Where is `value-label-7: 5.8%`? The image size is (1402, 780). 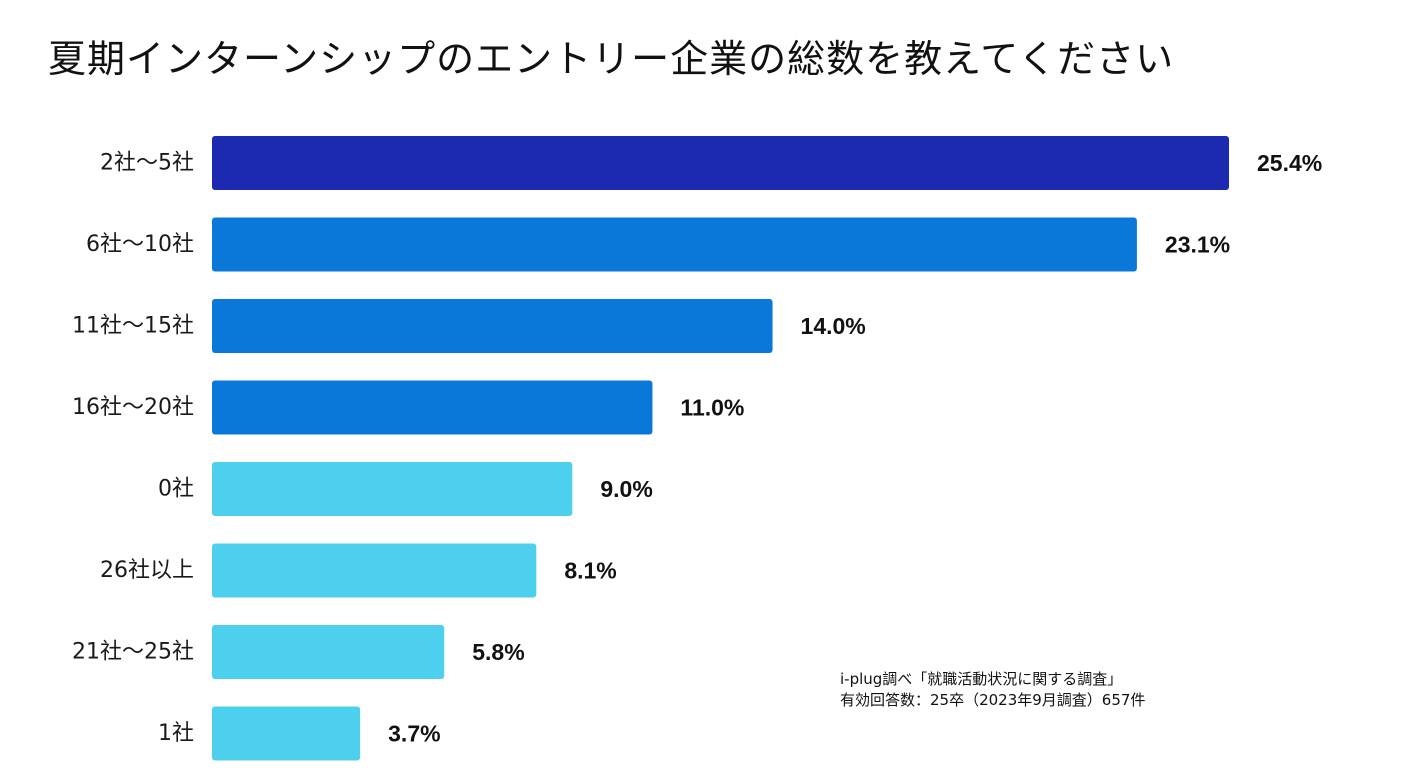
value-label-7: 5.8% is located at coordinates (498, 652).